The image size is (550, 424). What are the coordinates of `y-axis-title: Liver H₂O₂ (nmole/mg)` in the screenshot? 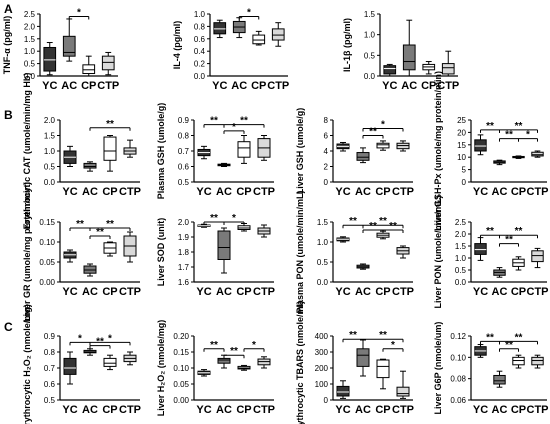 It's located at (161, 368).